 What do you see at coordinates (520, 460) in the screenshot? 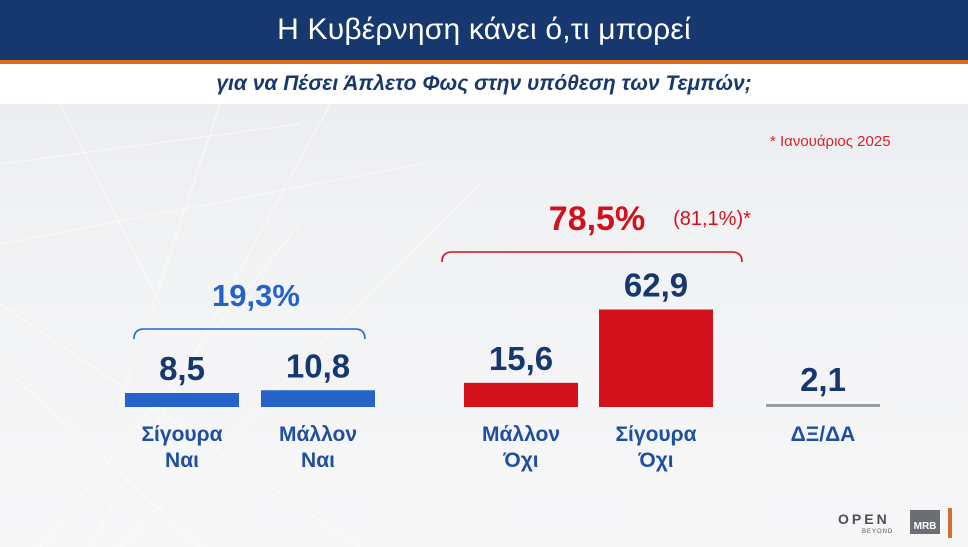
I see `category-label-2-1: Όχι` at bounding box center [520, 460].